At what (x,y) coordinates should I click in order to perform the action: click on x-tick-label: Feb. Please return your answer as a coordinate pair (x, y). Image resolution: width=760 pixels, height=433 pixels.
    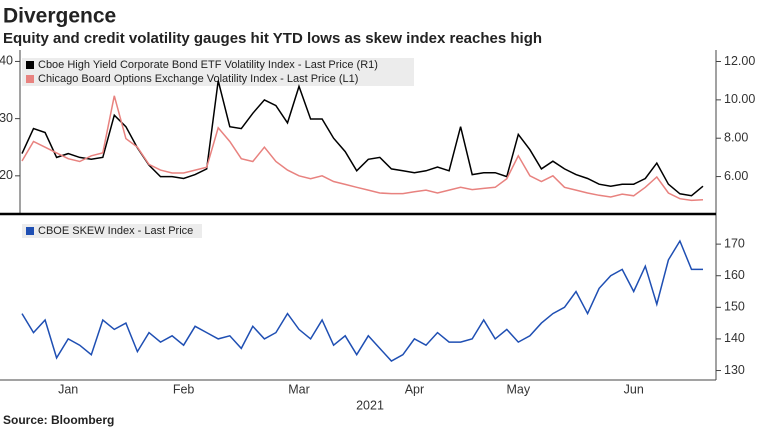
    Looking at the image, I should click on (184, 389).